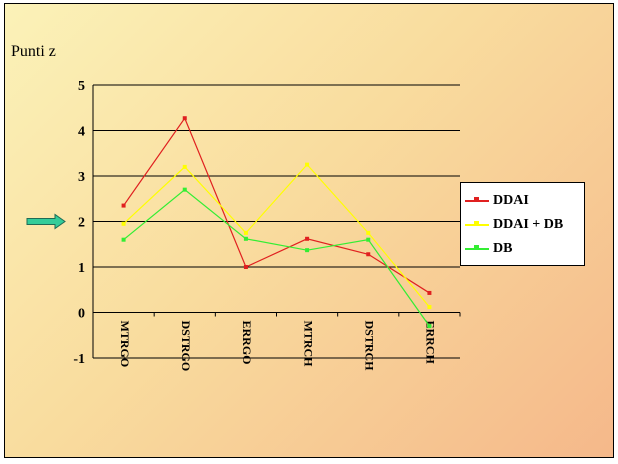 This screenshot has width=618, height=464. I want to click on x-tick-label: MTRGO, so click(125, 344).